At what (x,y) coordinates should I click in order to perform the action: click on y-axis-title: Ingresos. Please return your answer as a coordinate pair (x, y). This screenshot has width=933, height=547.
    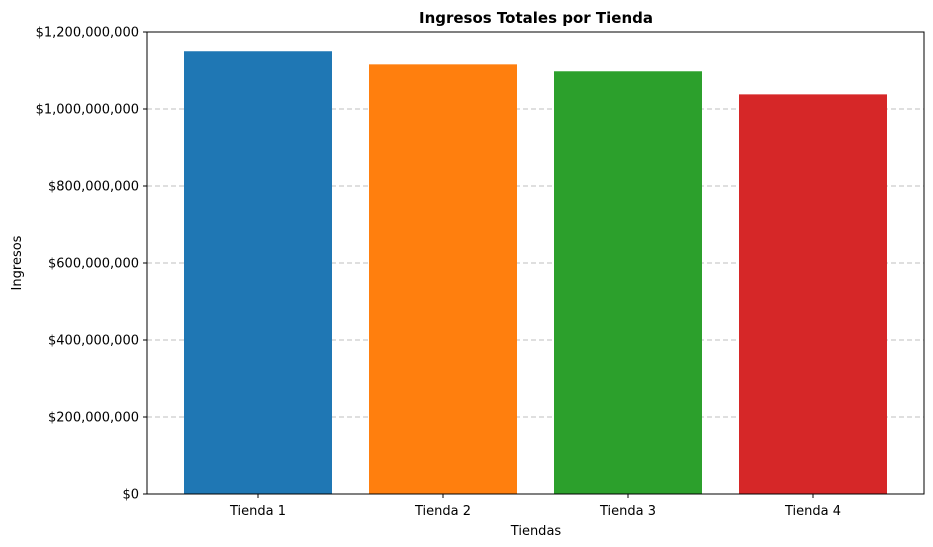
    Looking at the image, I should click on (17, 262).